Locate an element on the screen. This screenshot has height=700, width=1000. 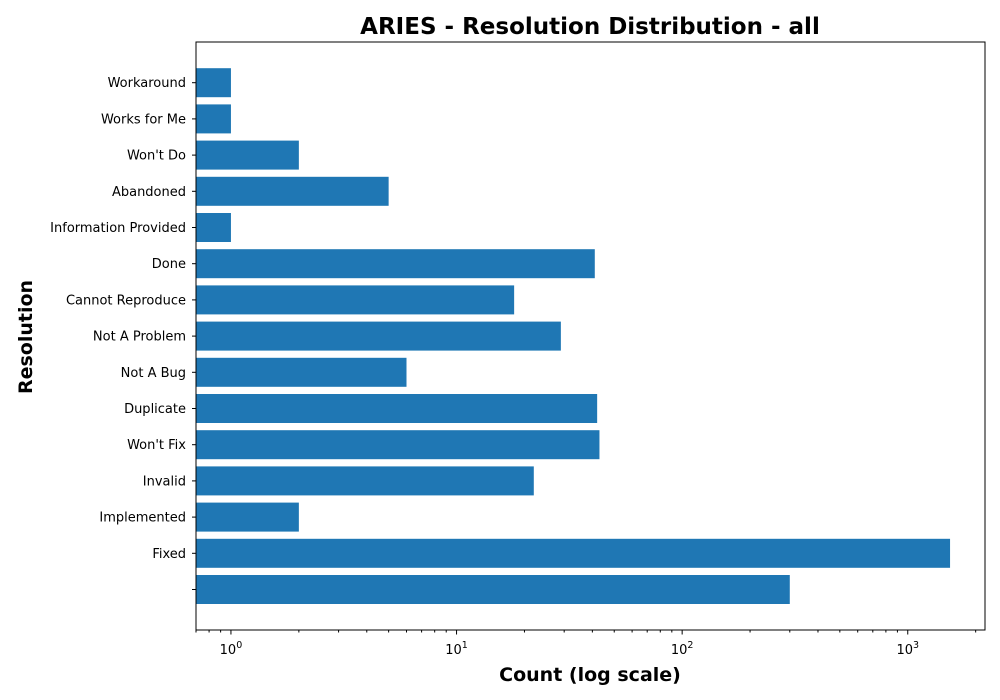
y-tick-label: Not A Problem is located at coordinates (139, 337).